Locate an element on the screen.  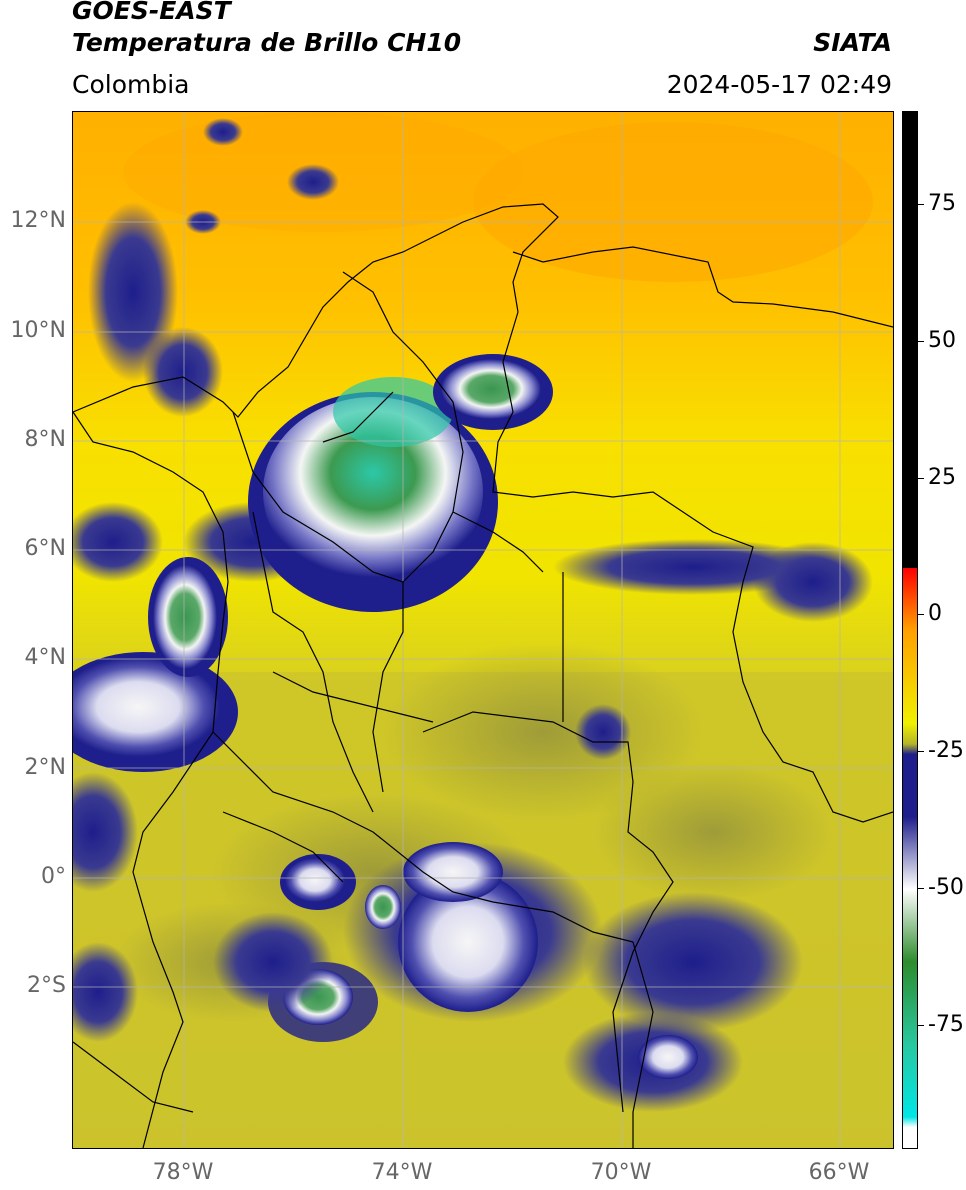
lon-label: 70°W is located at coordinates (621, 1172).